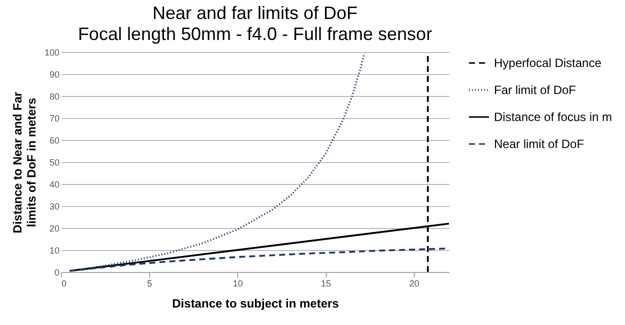 This screenshot has width=625, height=325. I want to click on y-tick-label: 30, so click(54, 207).